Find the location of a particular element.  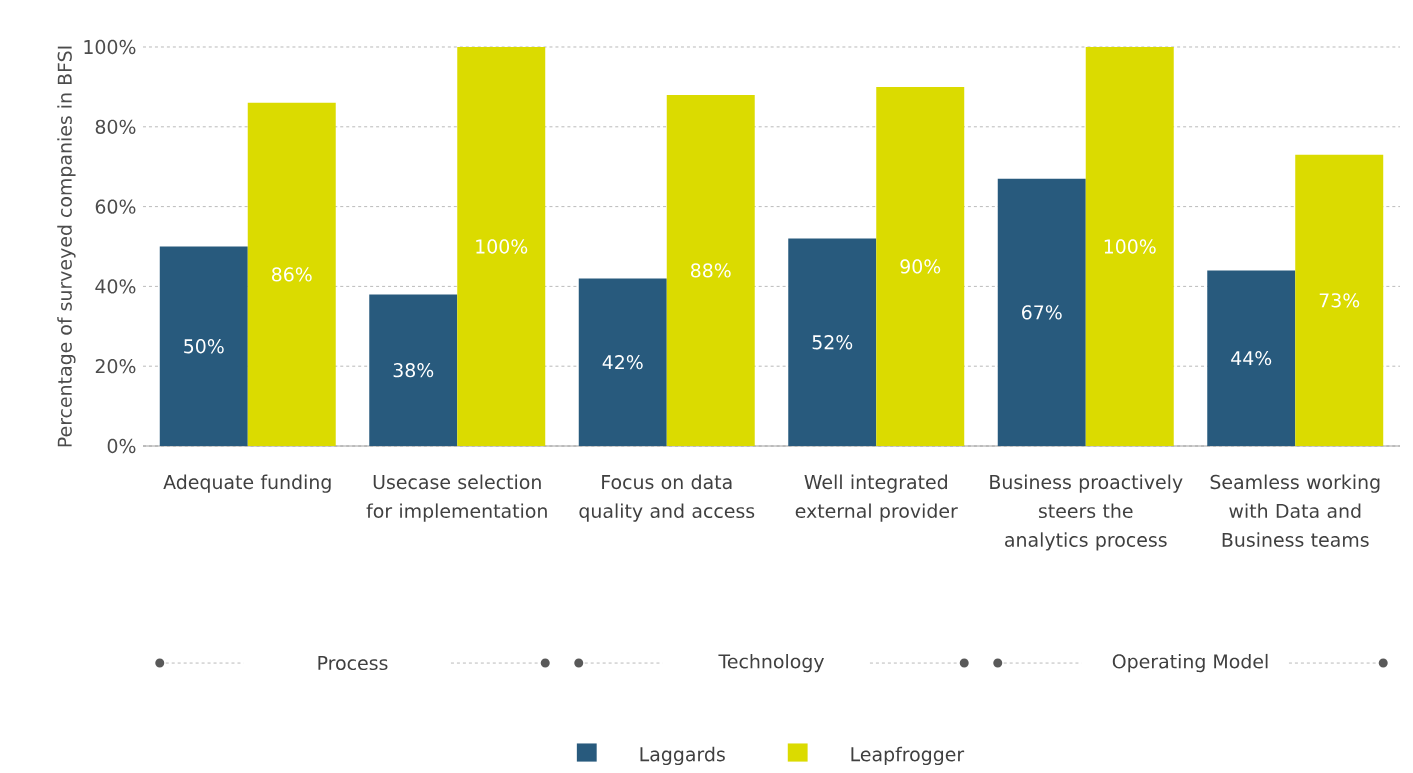

data-label: 67% is located at coordinates (1042, 312).